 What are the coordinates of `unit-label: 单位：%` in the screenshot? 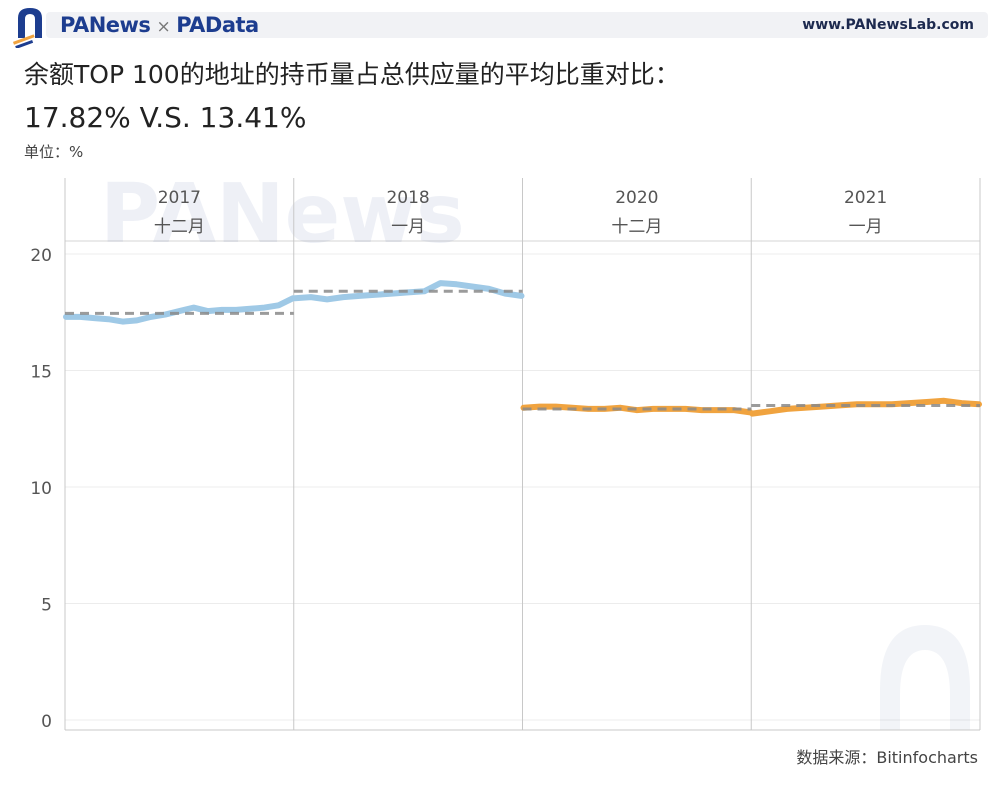 It's located at (54, 152).